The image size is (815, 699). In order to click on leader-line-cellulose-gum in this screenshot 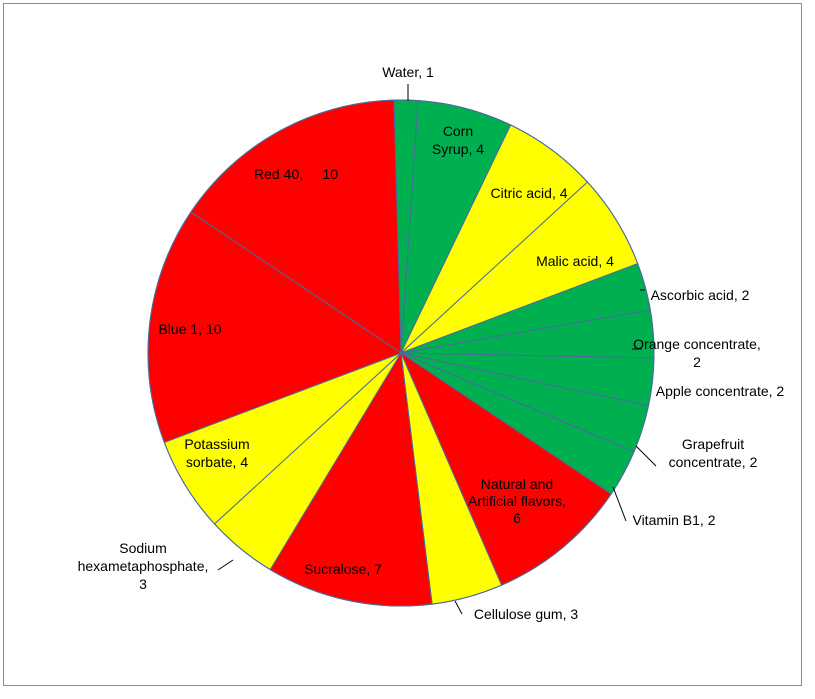, I will do `click(458, 607)`.